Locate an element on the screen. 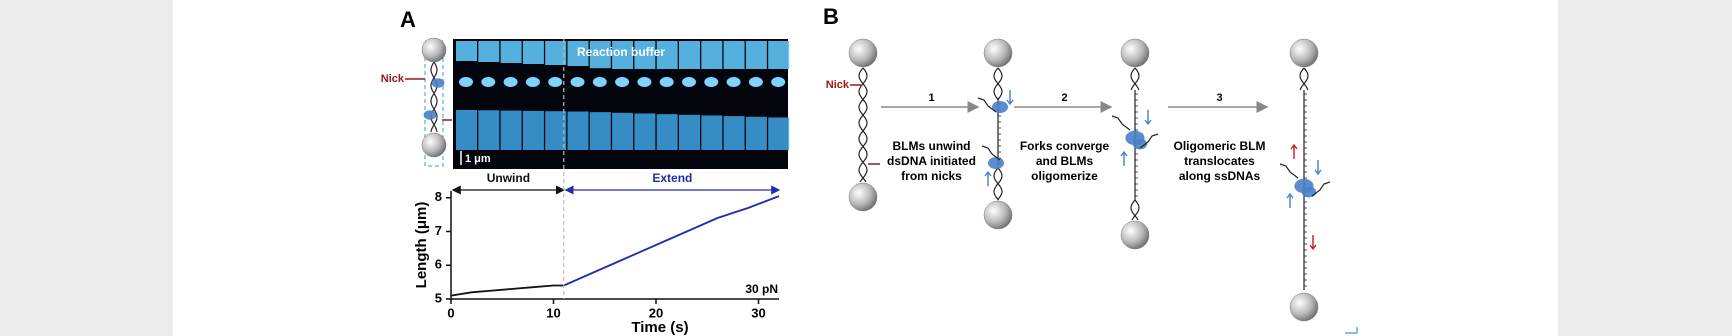 The height and width of the screenshot is (336, 1732). series-line is located at coordinates (507, 290).